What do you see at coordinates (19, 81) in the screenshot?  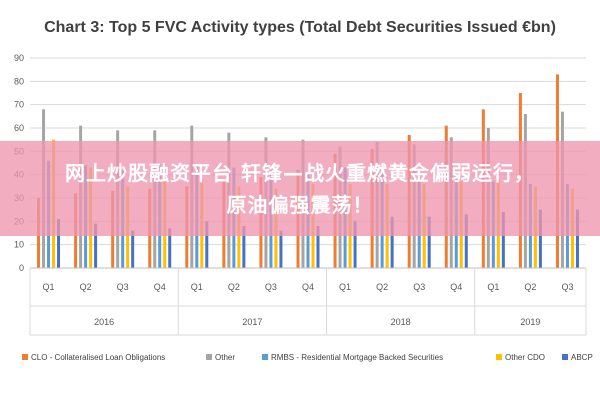 I see `y-tick-label: 80` at bounding box center [19, 81].